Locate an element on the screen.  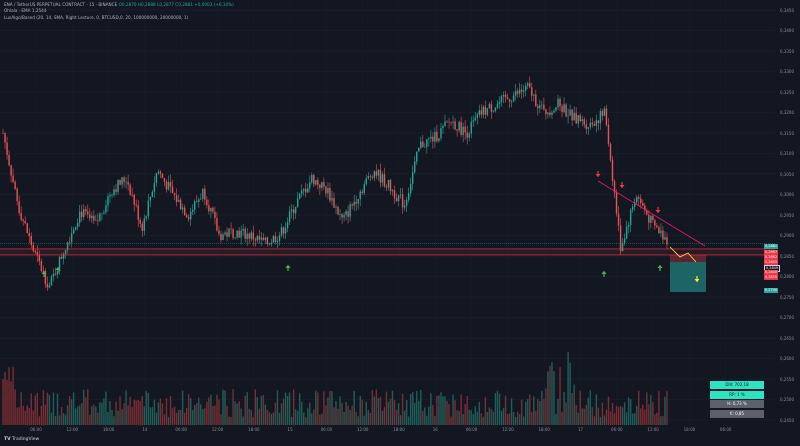
stat-box: €: 0,85 is located at coordinates (737, 413).